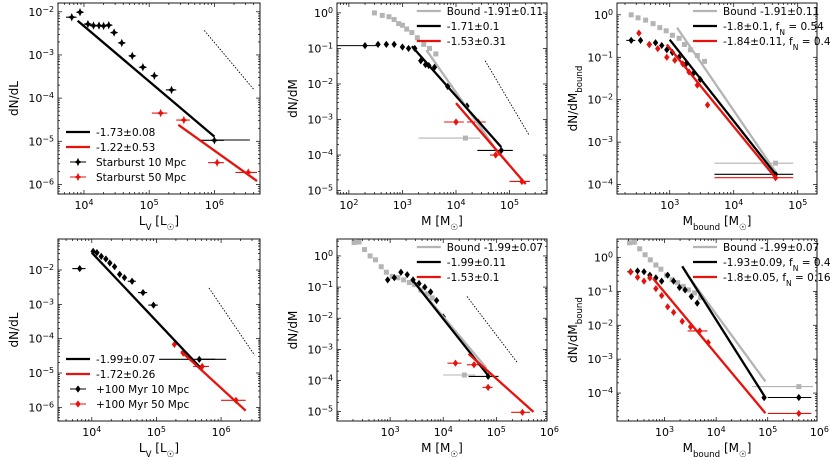 This screenshot has height=461, width=831. I want to click on legend-entry: Bound -1.91±0.11, so click(771, 12).